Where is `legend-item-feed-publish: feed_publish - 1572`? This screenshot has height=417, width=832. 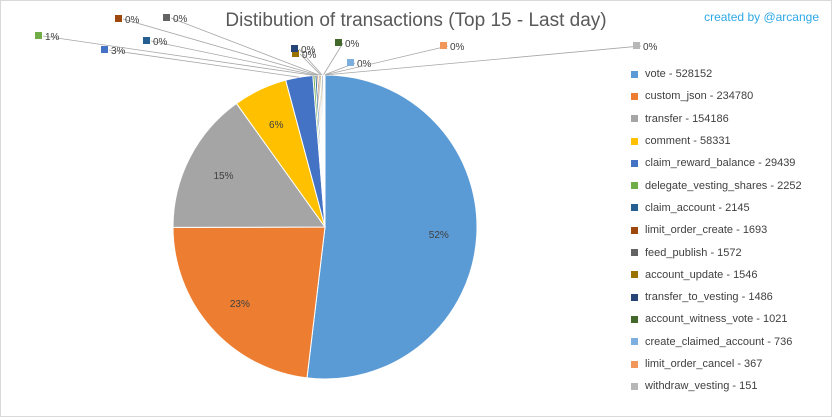 legend-item-feed-publish: feed_publish - 1572 is located at coordinates (716, 252).